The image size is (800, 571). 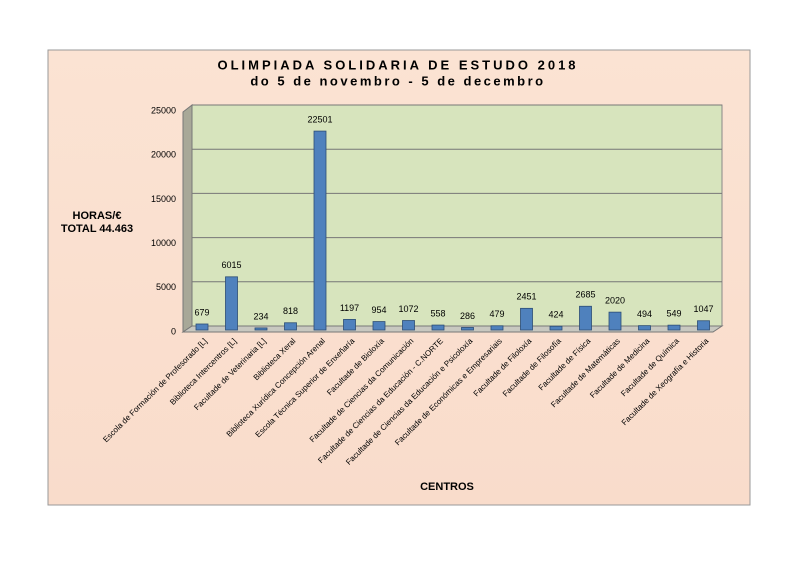 What do you see at coordinates (349, 308) in the screenshot?
I see `data-label: 1197` at bounding box center [349, 308].